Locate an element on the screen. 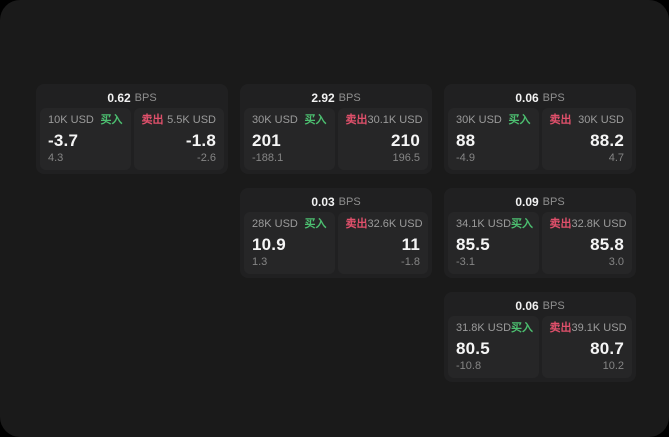  buy-top-row: 10K USD 买入 is located at coordinates (85, 120).